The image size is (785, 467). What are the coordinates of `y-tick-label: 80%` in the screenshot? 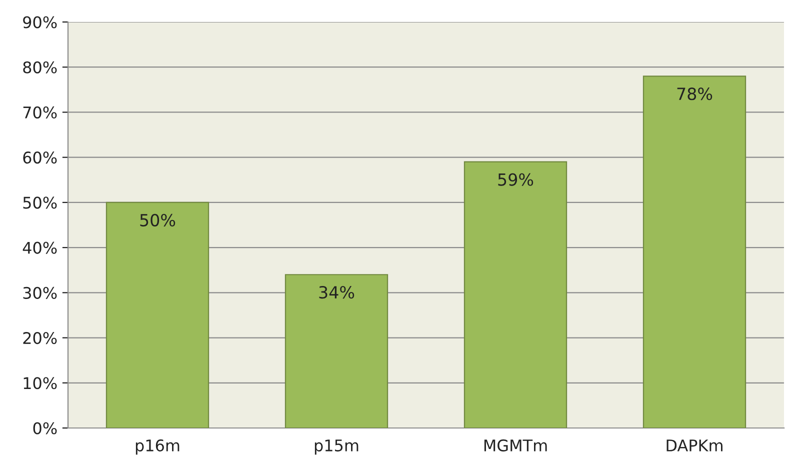 It's located at (40, 67).